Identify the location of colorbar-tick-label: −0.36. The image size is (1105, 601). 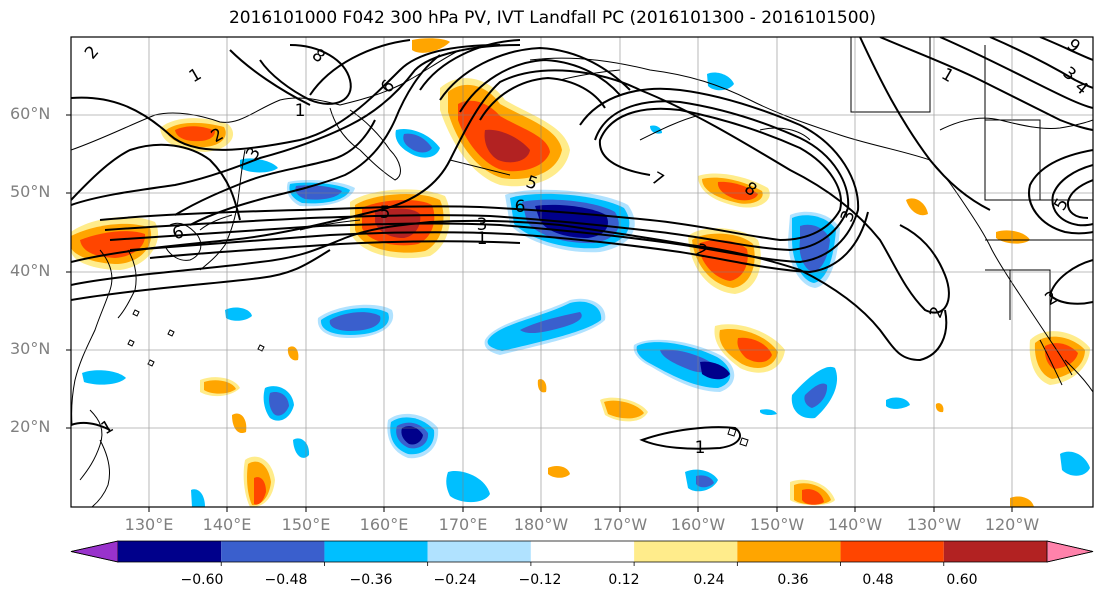
(371, 580).